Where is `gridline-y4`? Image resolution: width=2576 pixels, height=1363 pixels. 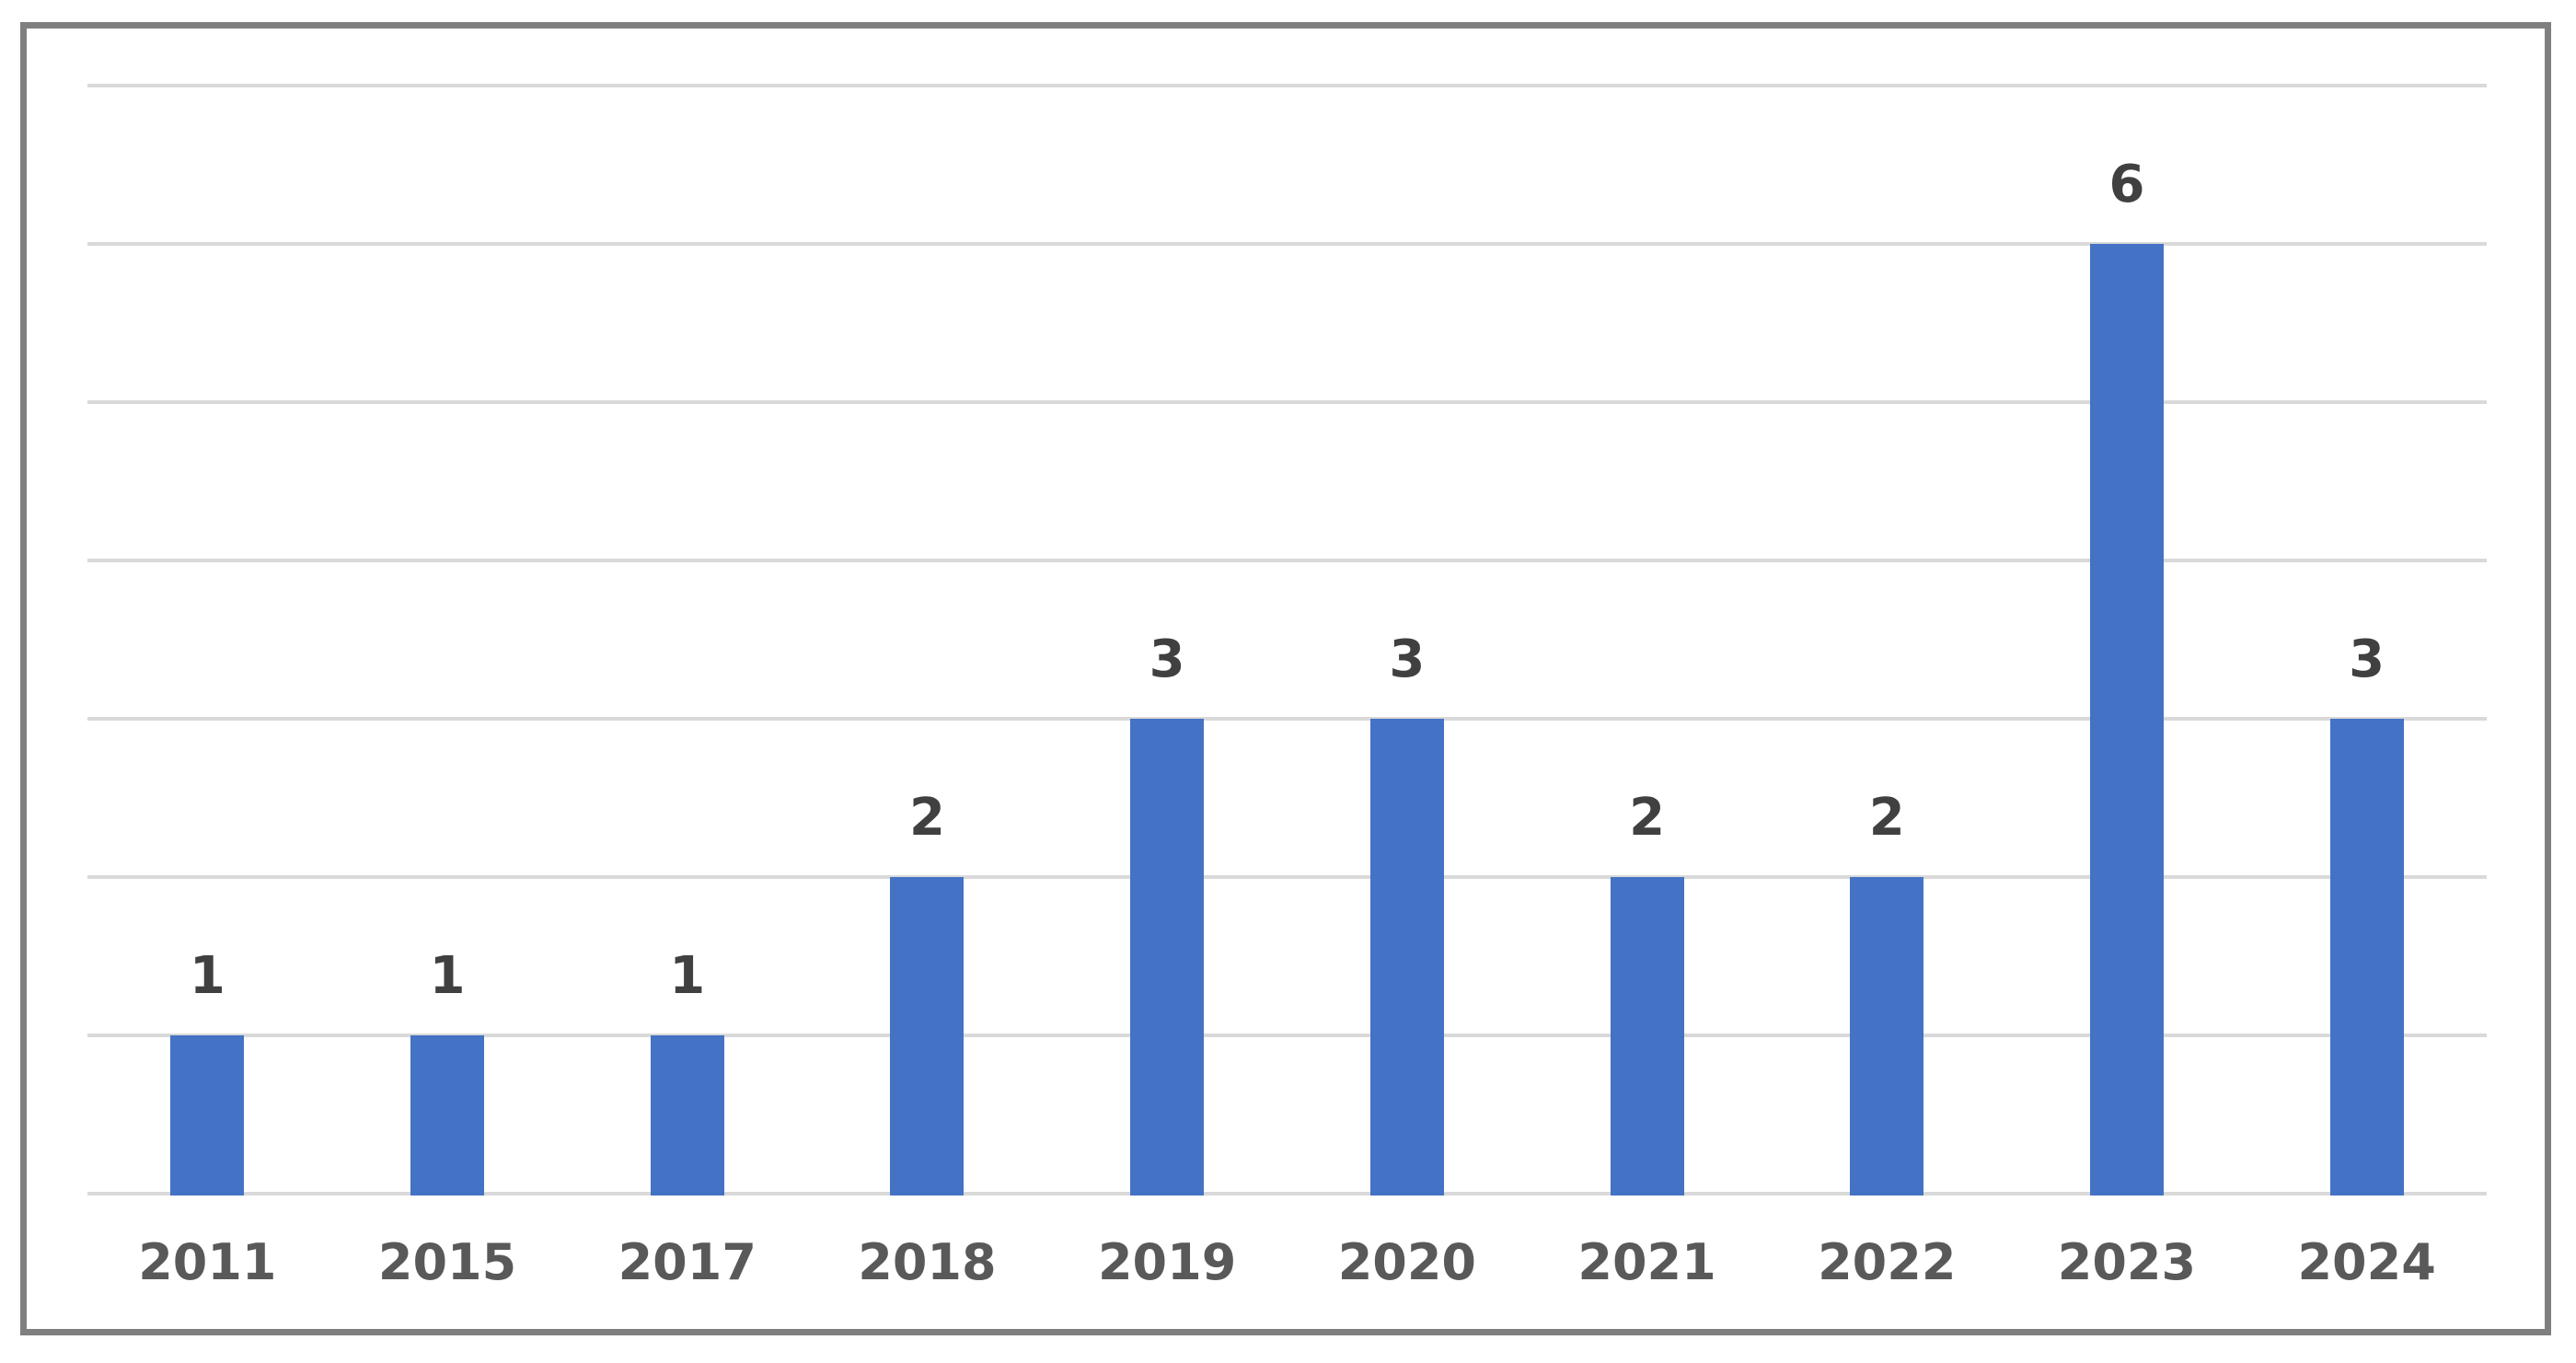 gridline-y4 is located at coordinates (1287, 560).